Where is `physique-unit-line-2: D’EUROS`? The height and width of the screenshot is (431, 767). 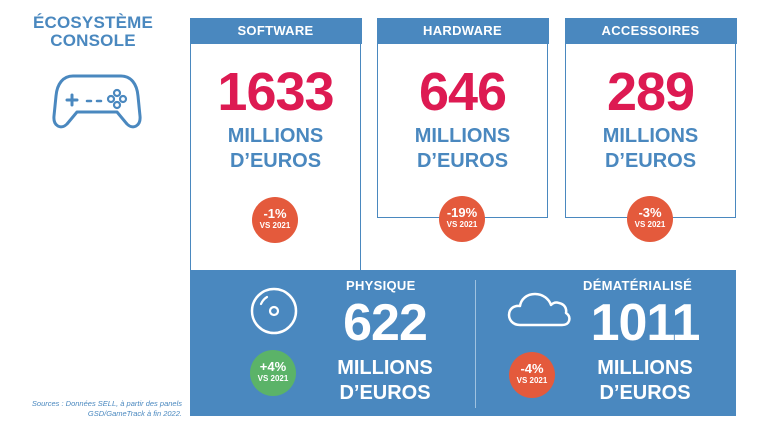
physique-unit-line-2: D’EUROS is located at coordinates (385, 393).